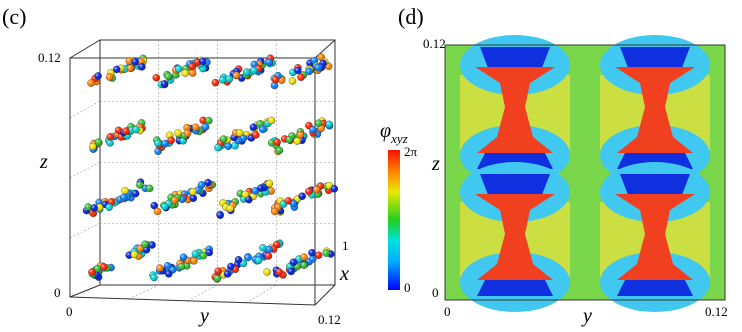 The height and width of the screenshot is (332, 742). What do you see at coordinates (586, 316) in the screenshot?
I see `axis-title: y` at bounding box center [586, 316].